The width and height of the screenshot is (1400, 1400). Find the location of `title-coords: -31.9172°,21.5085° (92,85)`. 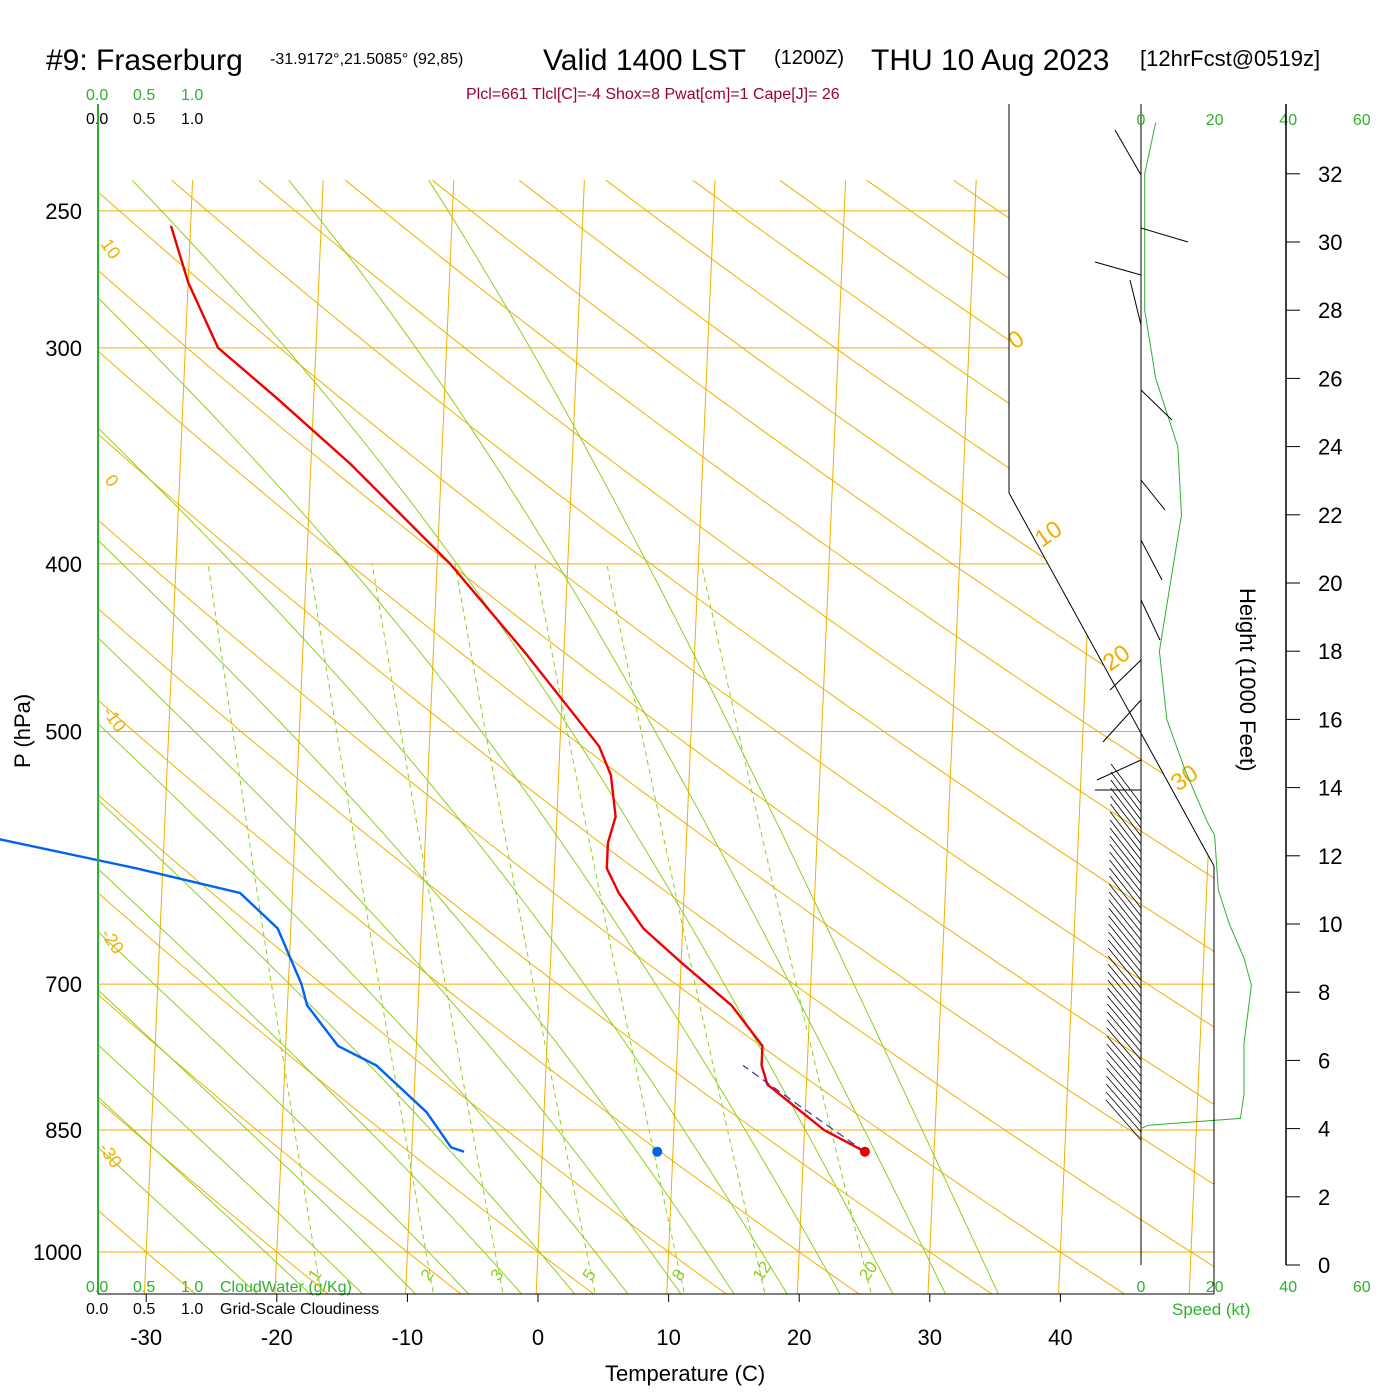

title-coords: -31.9172°,21.5085° (92,85) is located at coordinates (366, 59).